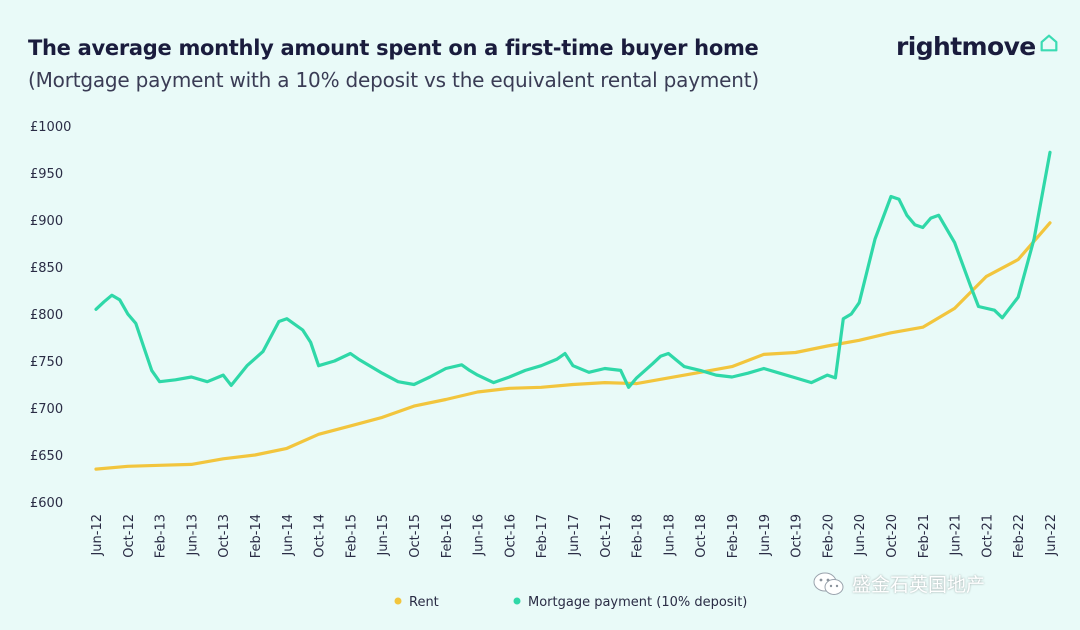  I want to click on chart-legend: Rent Mortgage payment (10% deposit), so click(570, 602).